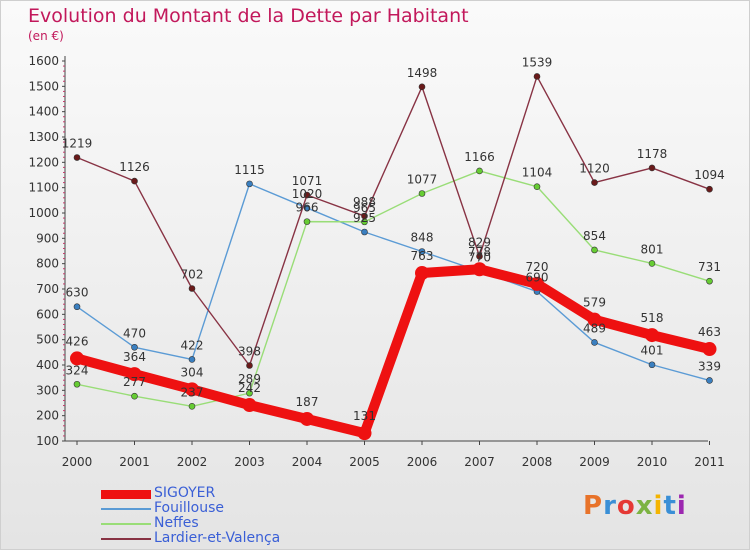 The image size is (750, 550). Describe the element at coordinates (422, 462) in the screenshot. I see `x-tick-label: 2006` at that location.